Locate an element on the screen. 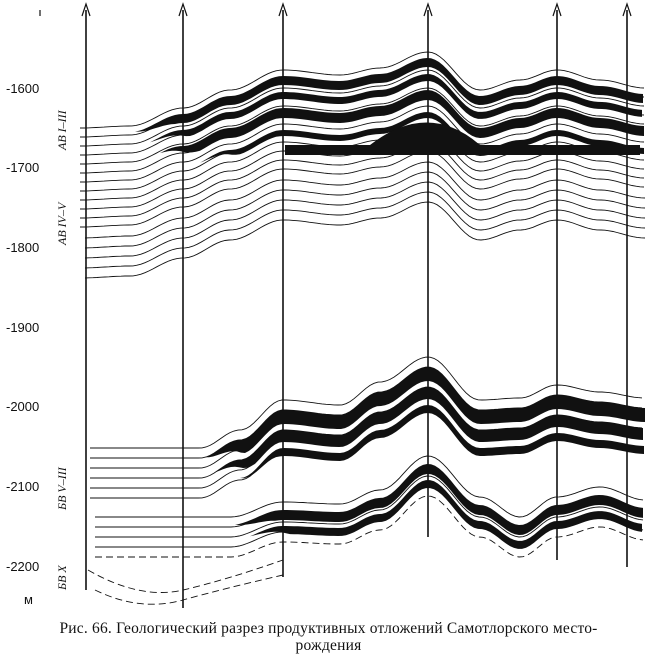 This screenshot has height=661, width=657. horizon-label: АВ IV–V is located at coordinates (62, 223).